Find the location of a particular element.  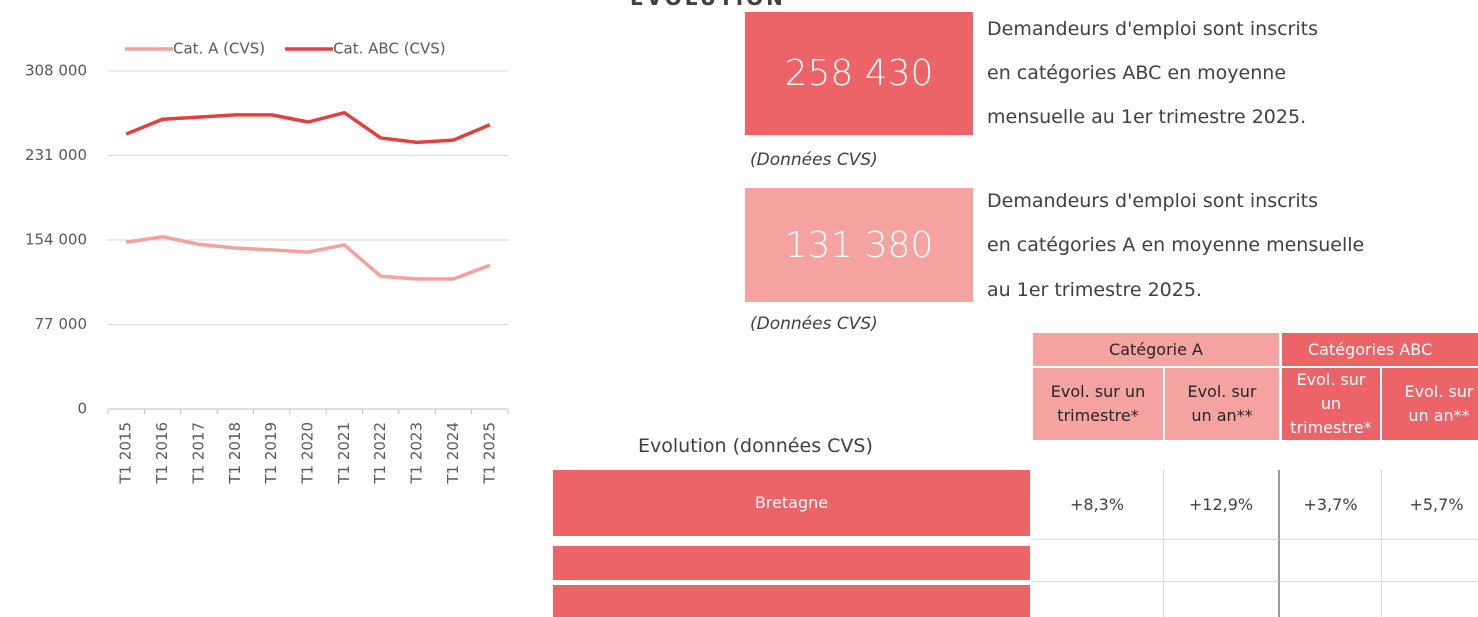

group-header: Catégories ABC is located at coordinates (1380, 349).